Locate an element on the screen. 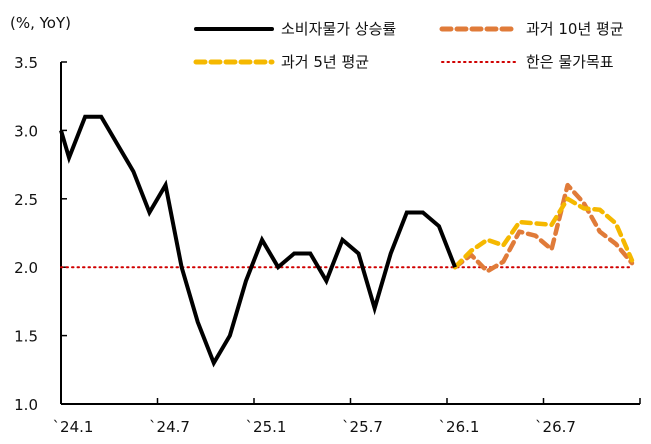  y-axis-unit-label: (%, YoY) is located at coordinates (40, 23).